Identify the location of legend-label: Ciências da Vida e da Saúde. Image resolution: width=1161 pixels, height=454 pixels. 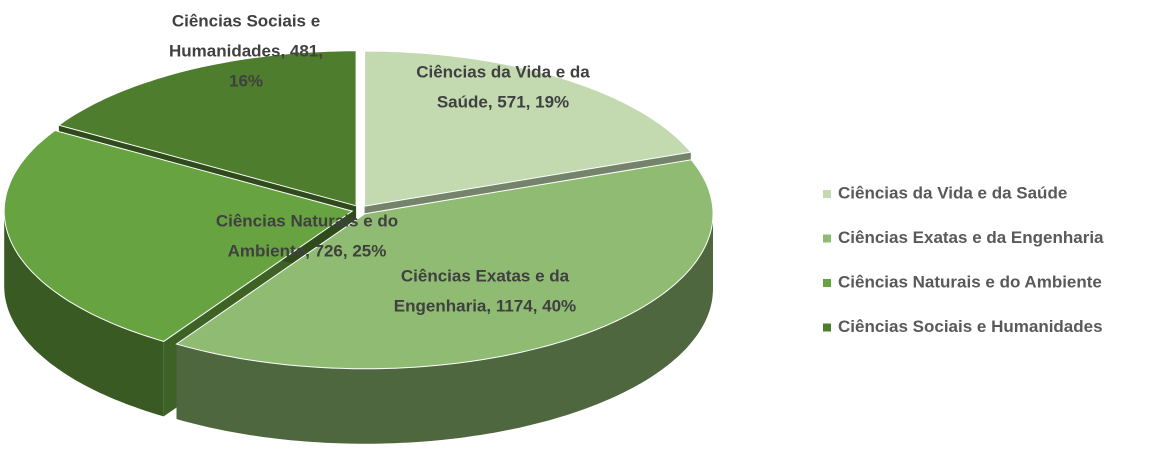
(952, 192).